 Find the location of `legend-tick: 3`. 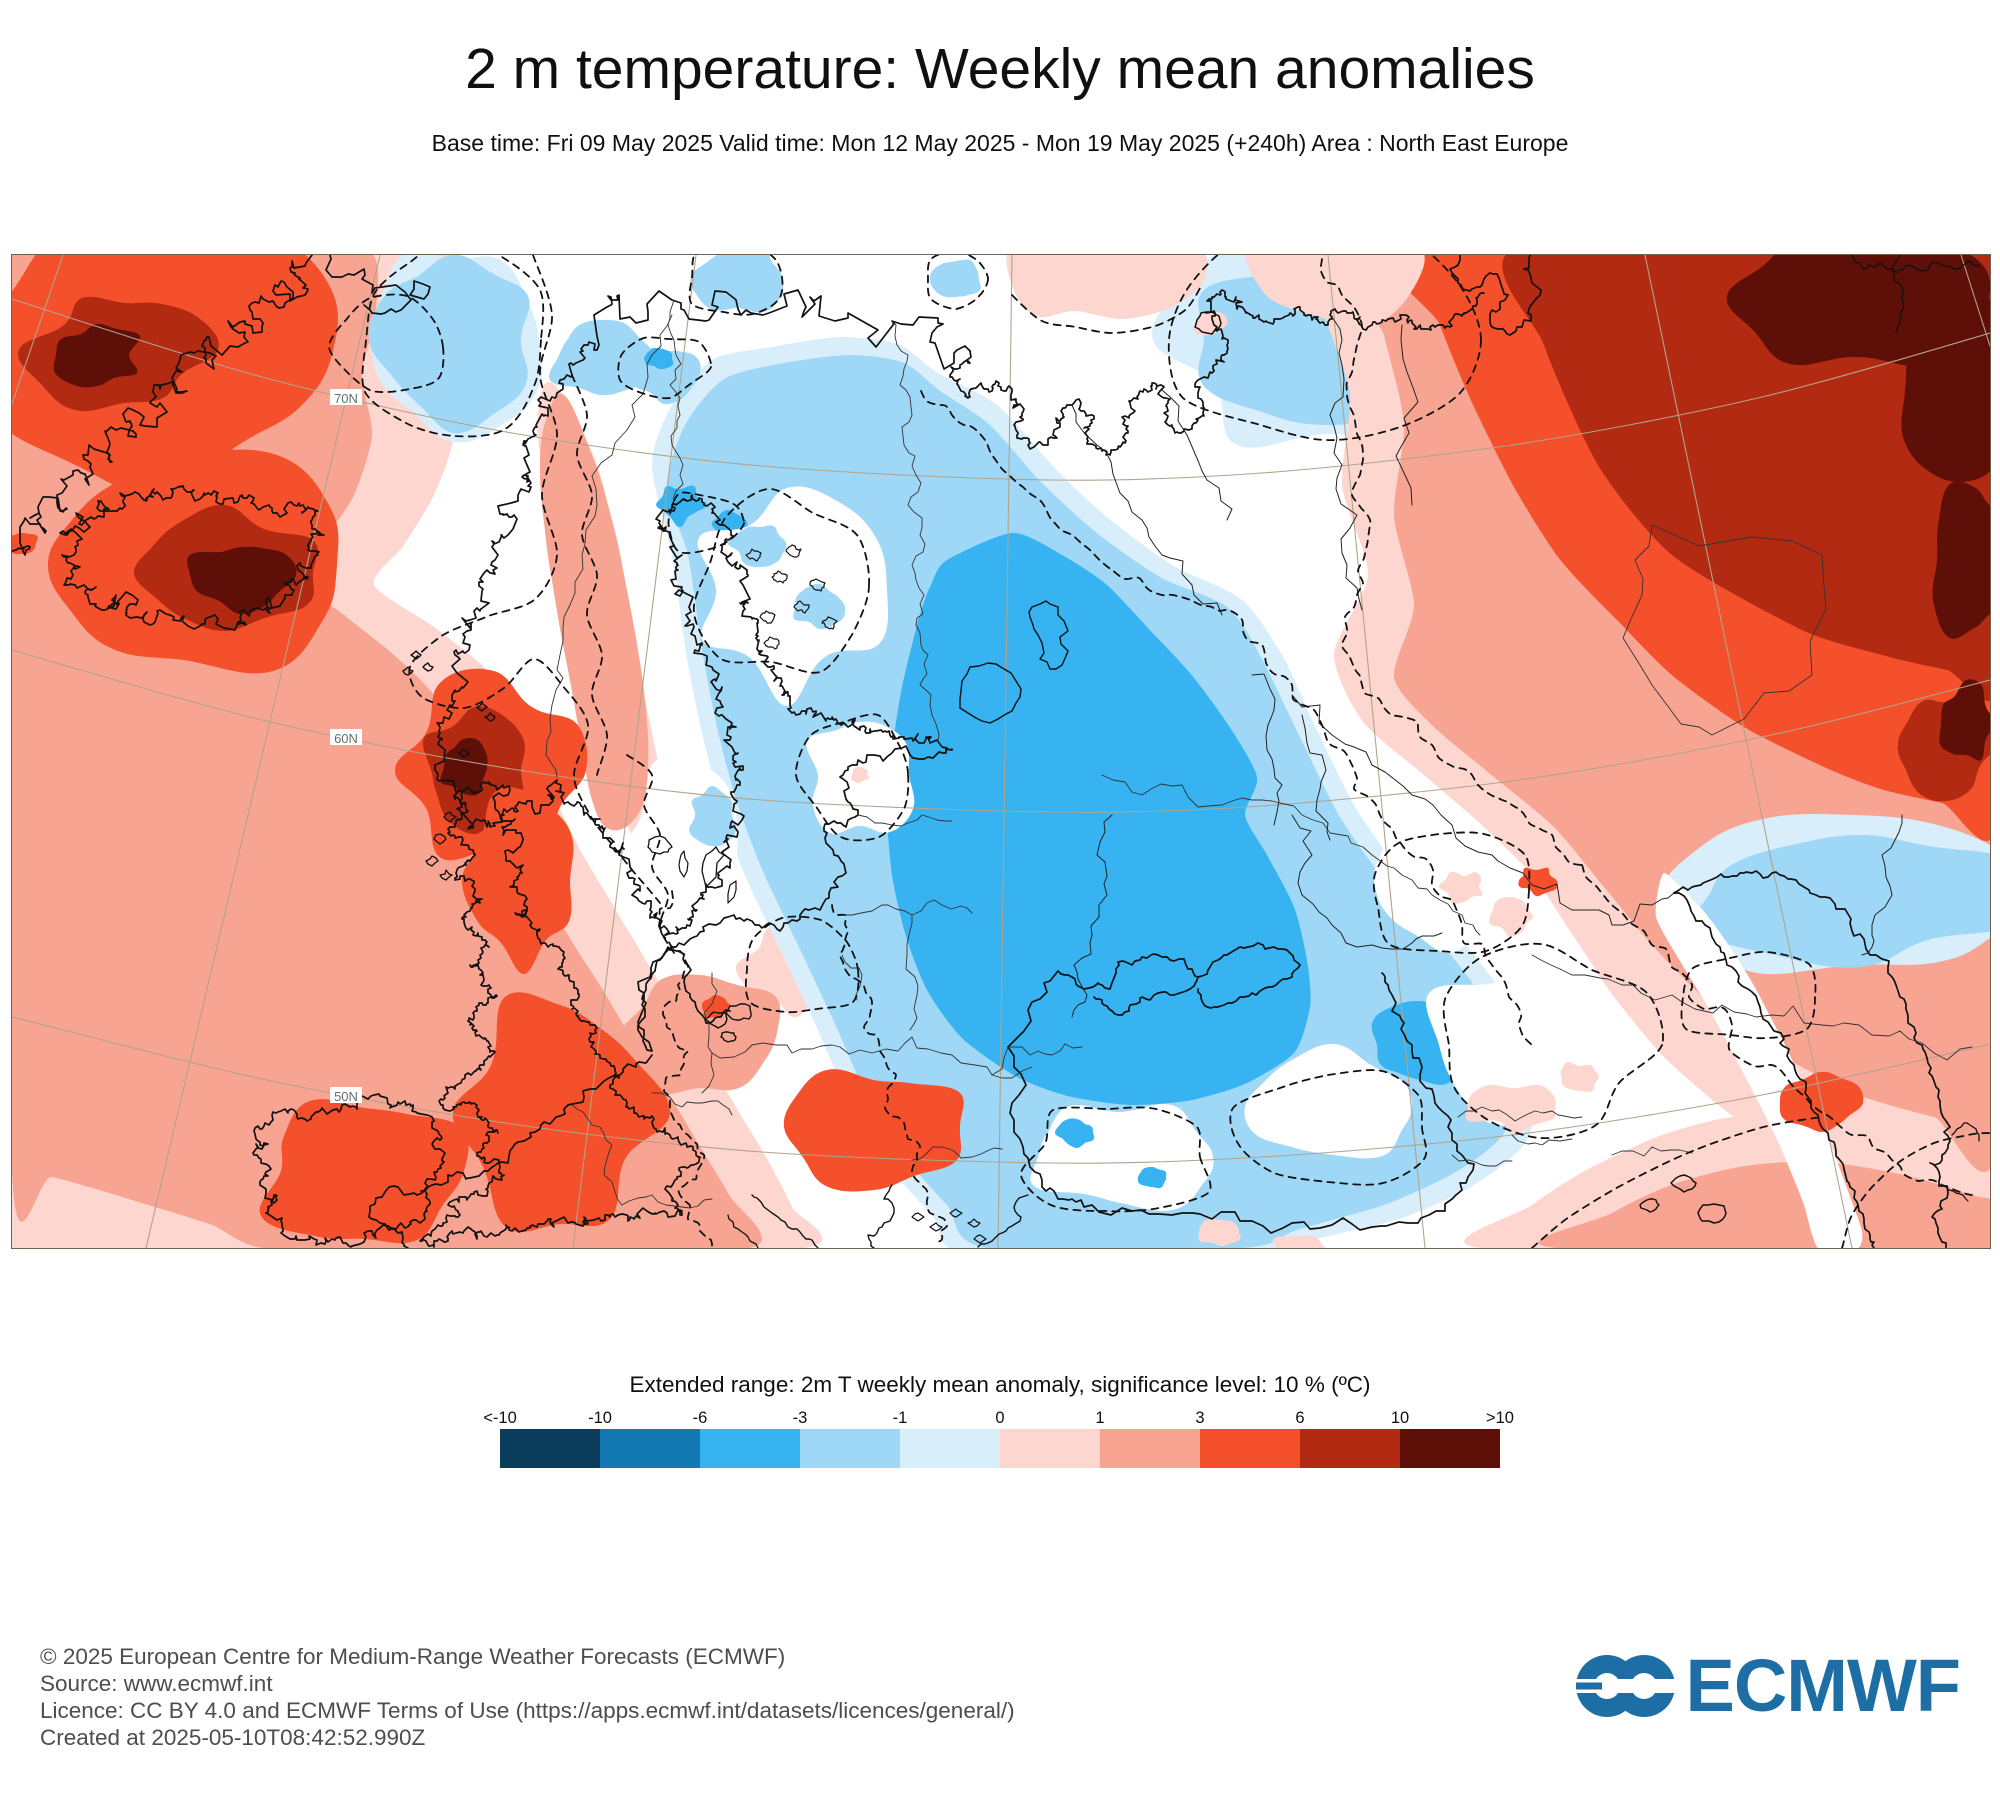

legend-tick: 3 is located at coordinates (1200, 1418).